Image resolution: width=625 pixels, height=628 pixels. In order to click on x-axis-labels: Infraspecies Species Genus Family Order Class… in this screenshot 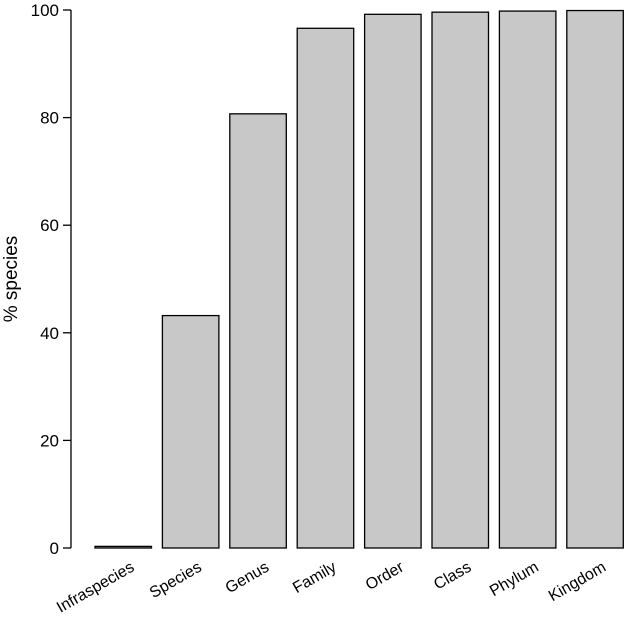, I will do `click(331, 587)`.